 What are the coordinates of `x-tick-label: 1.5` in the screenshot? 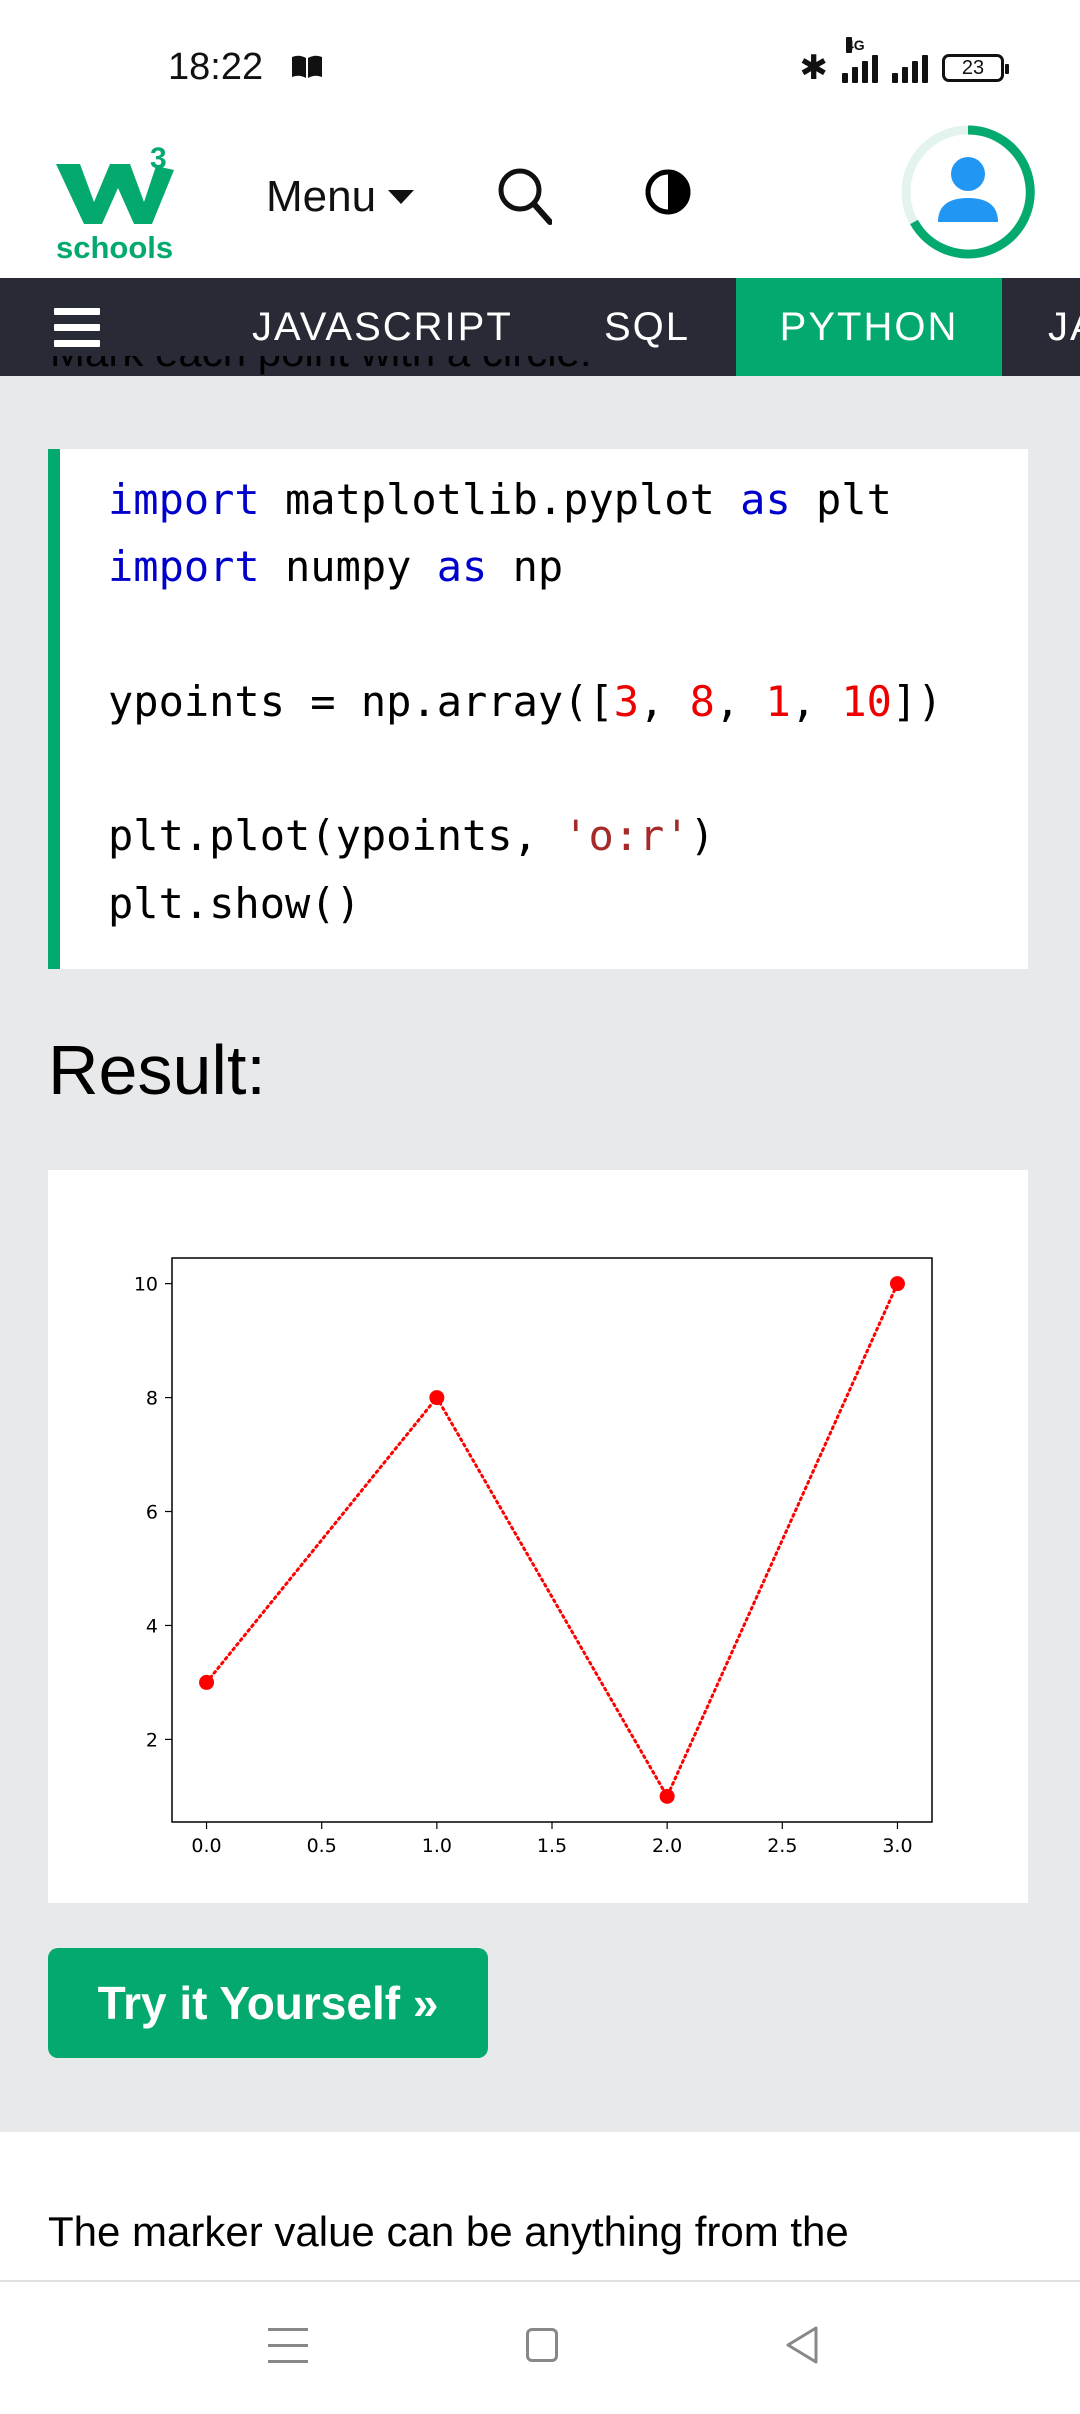 It's located at (552, 1846).